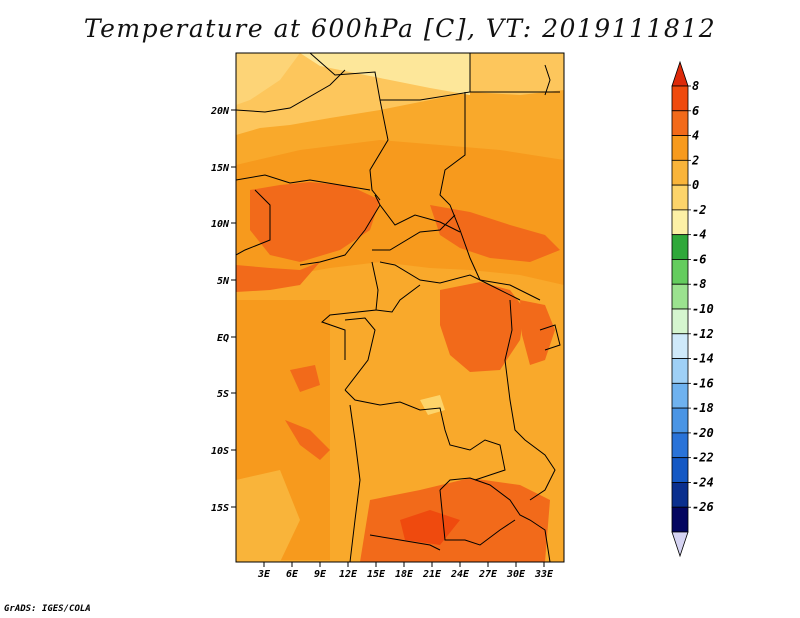 Image resolution: width=800 pixels, height=618 pixels. I want to click on colorbar: 8 6 4 2 0 -2 -4 -6 -8 -10 -12 -14 -16 -18 -20 -22 -24 -26, so click(692, 309).